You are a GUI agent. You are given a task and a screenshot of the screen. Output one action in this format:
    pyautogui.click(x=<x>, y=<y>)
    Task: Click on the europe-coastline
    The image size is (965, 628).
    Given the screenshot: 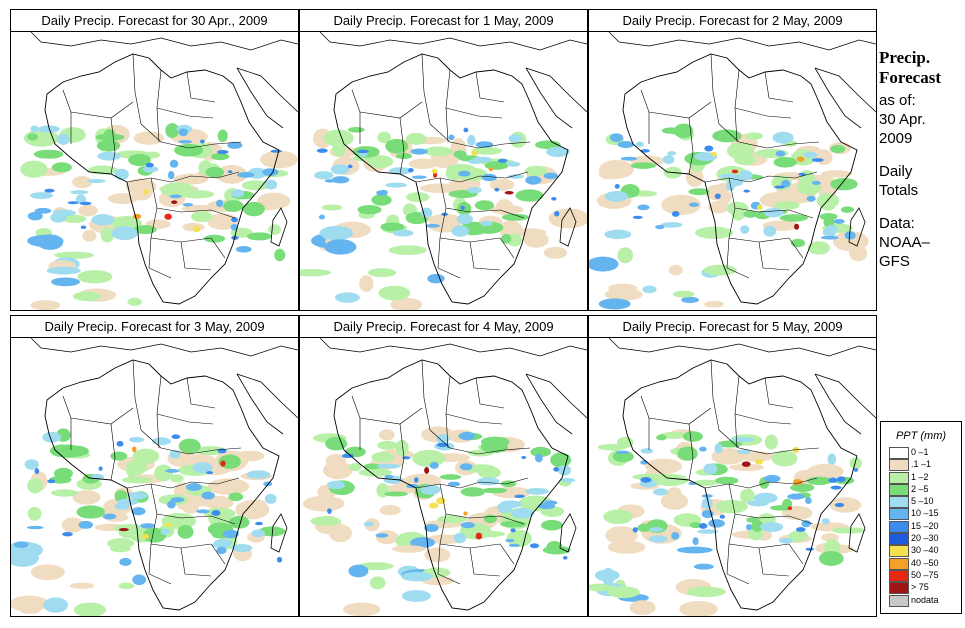 What is the action you would take?
    pyautogui.click(x=742, y=41)
    